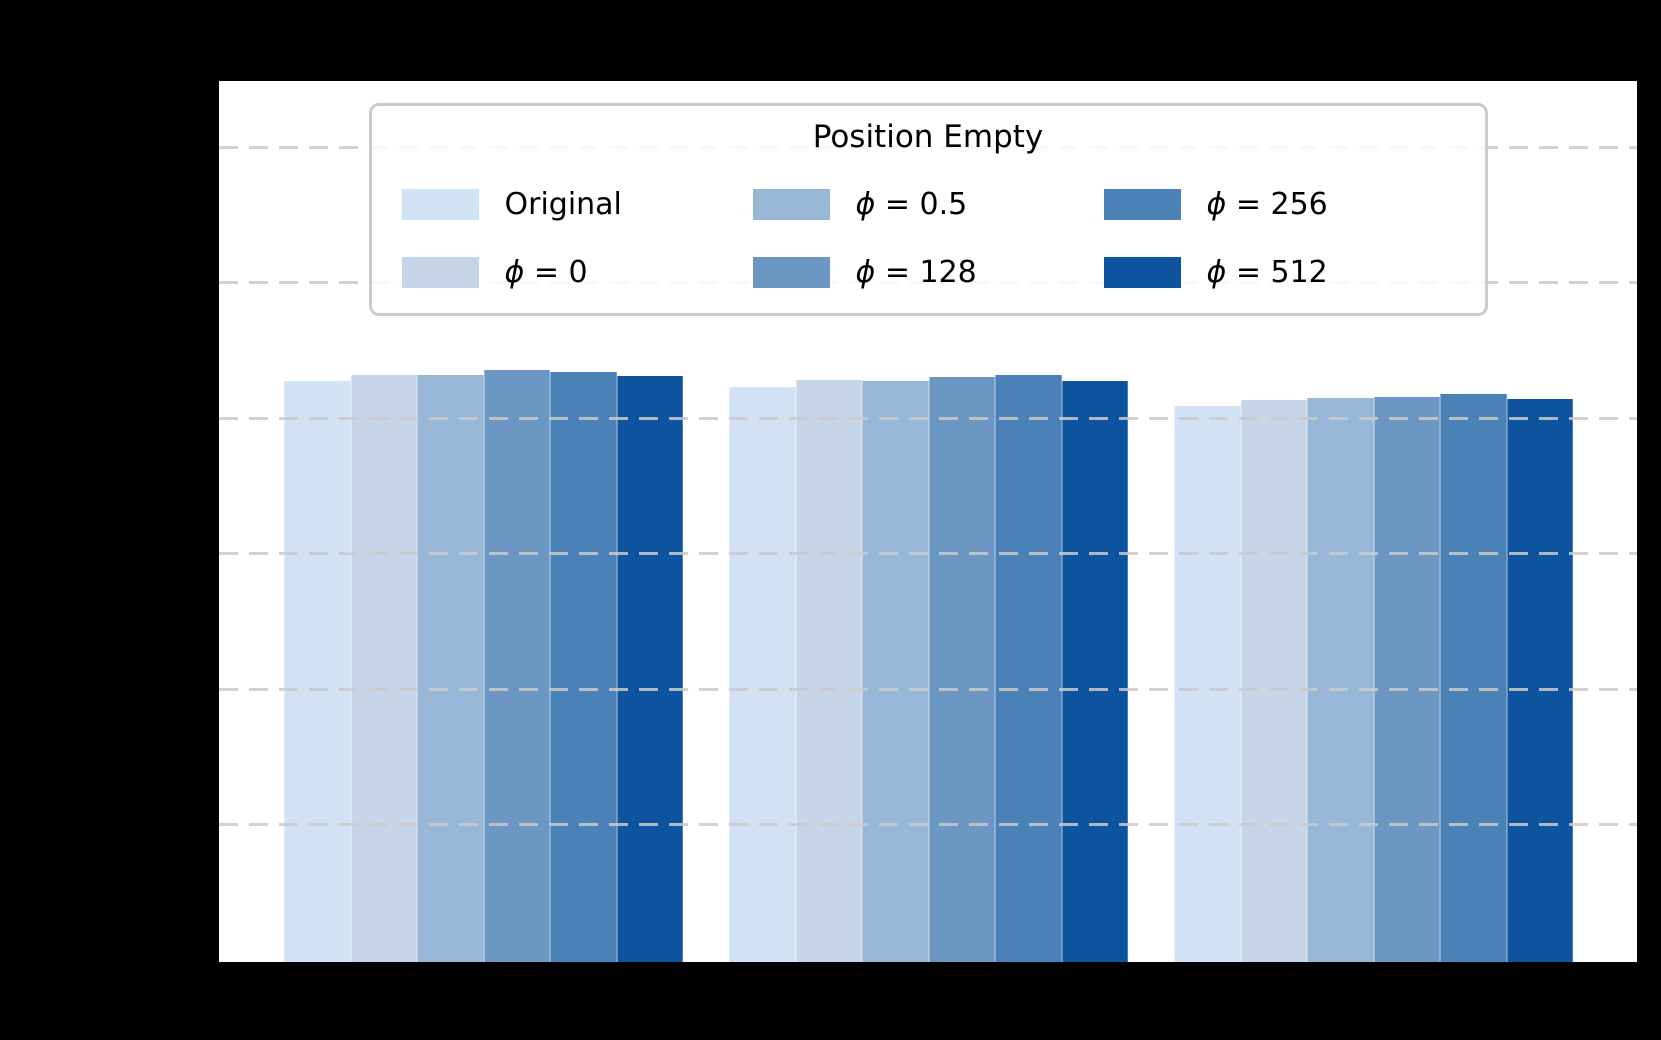  I want to click on legend-item: ϕ = 128, so click(928, 272).